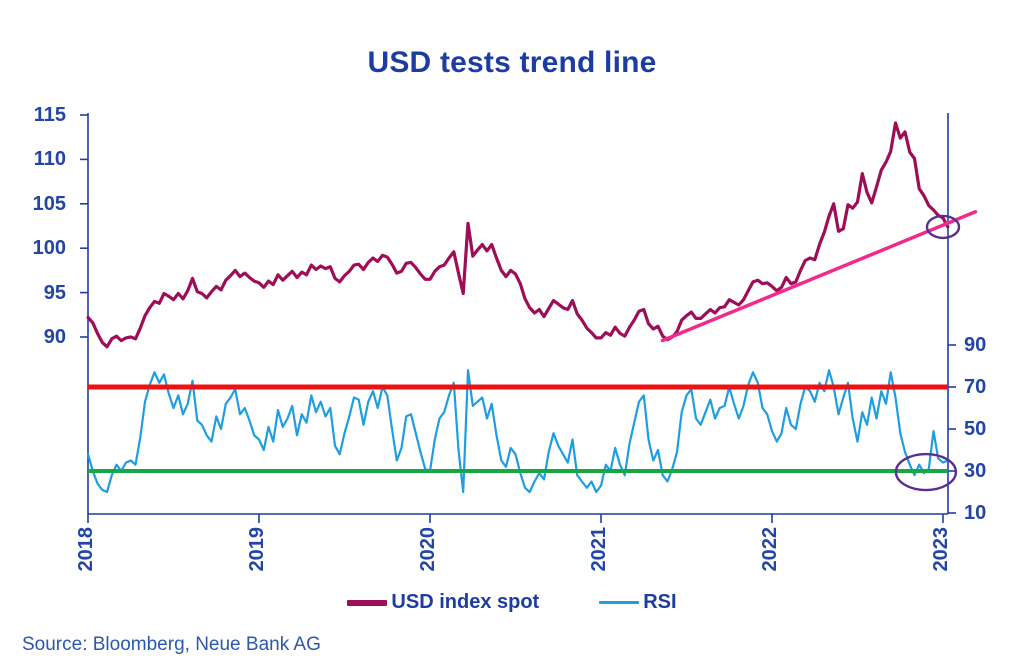  What do you see at coordinates (49, 115) in the screenshot?
I see `y-axis-left-tick-label: 115` at bounding box center [49, 115].